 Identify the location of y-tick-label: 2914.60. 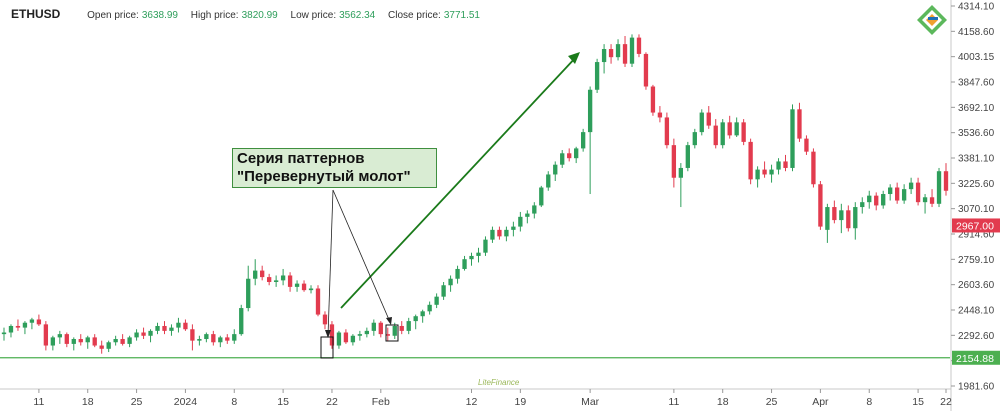
(976, 235).